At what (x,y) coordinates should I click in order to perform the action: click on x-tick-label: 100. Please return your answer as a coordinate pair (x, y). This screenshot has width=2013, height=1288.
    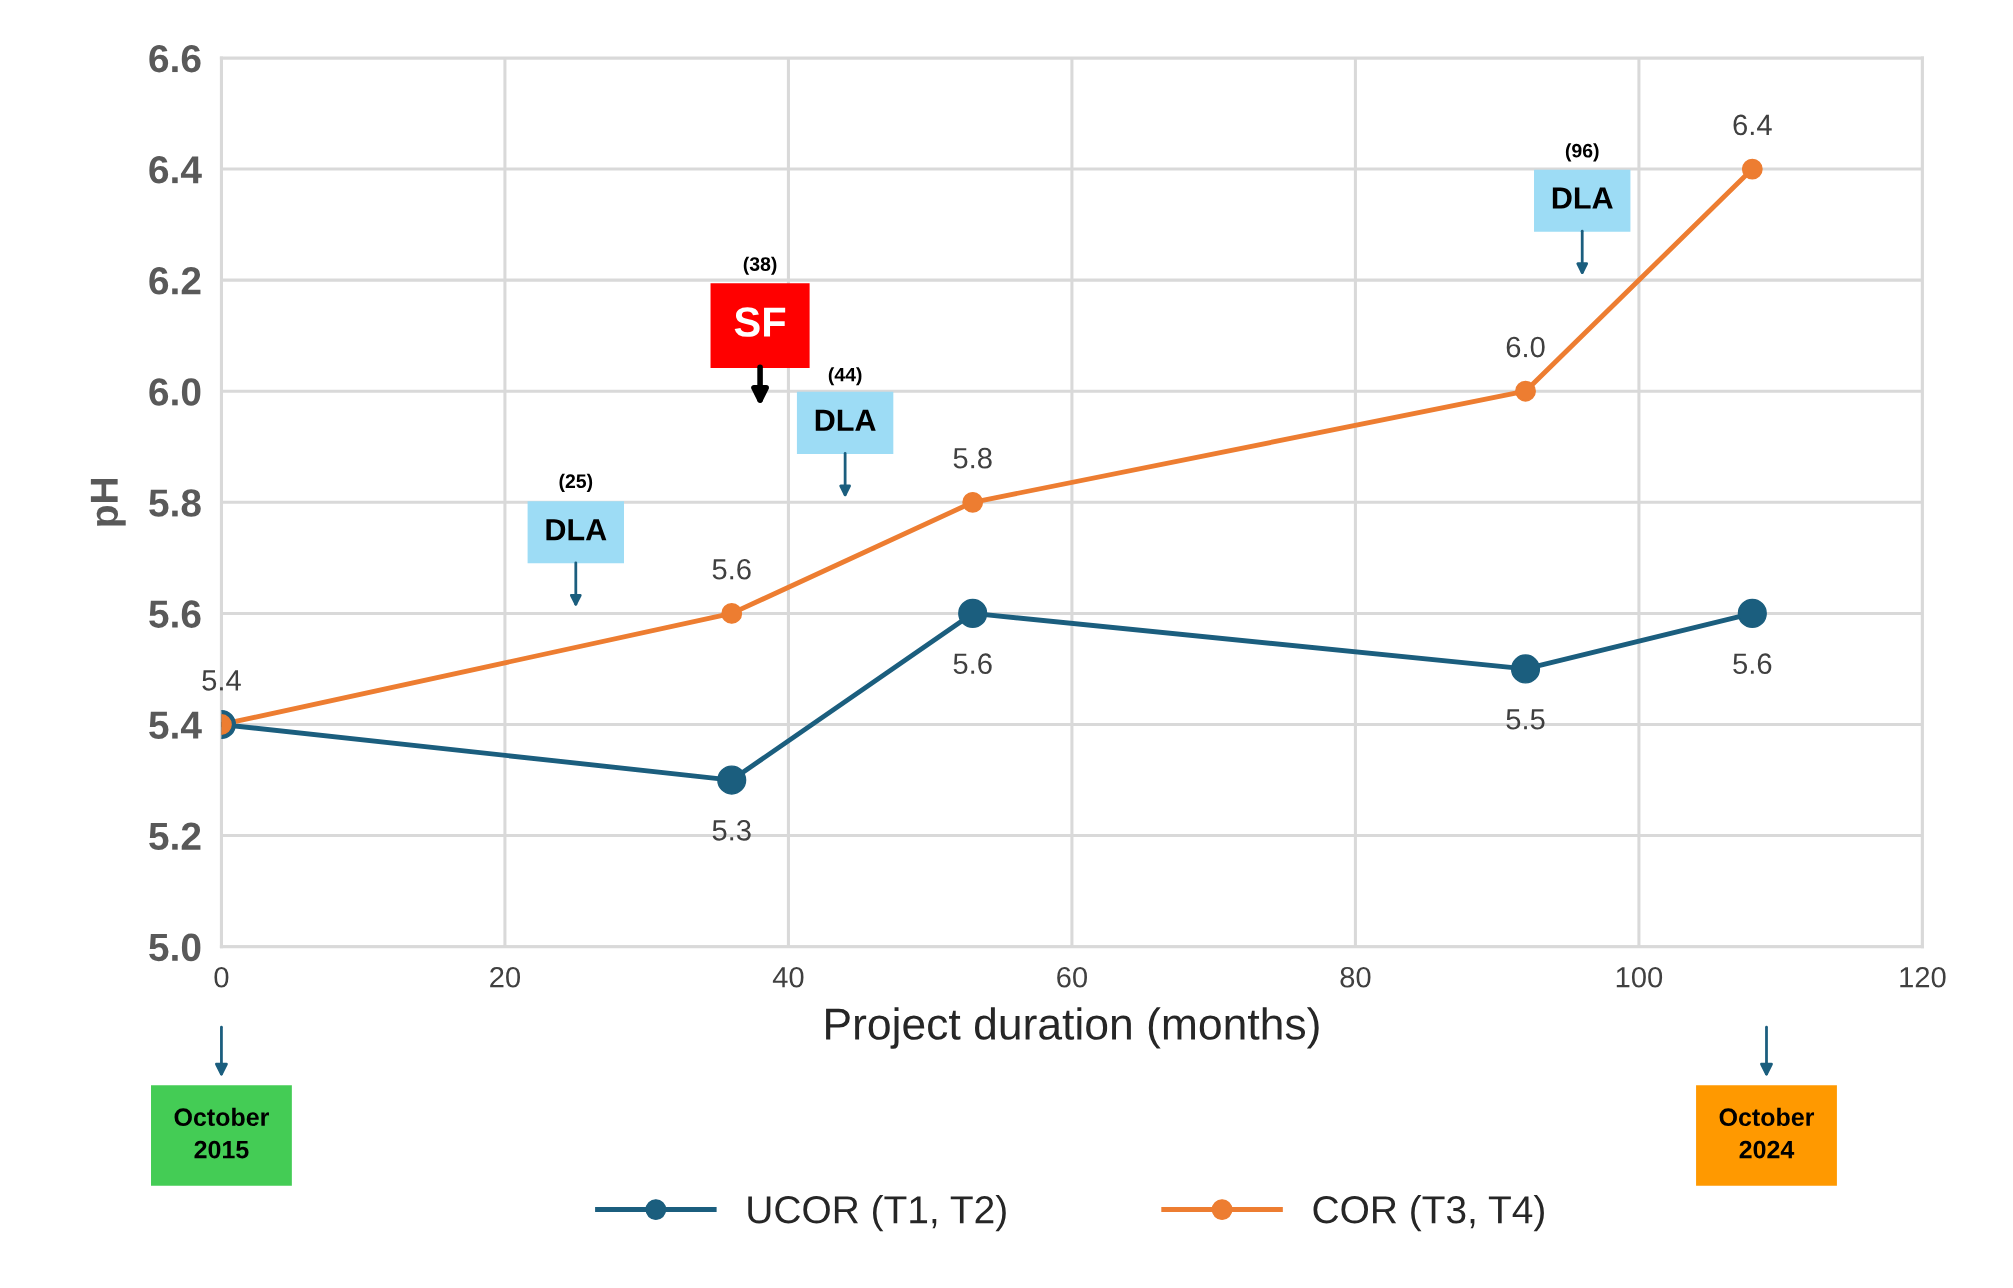
    Looking at the image, I should click on (1639, 977).